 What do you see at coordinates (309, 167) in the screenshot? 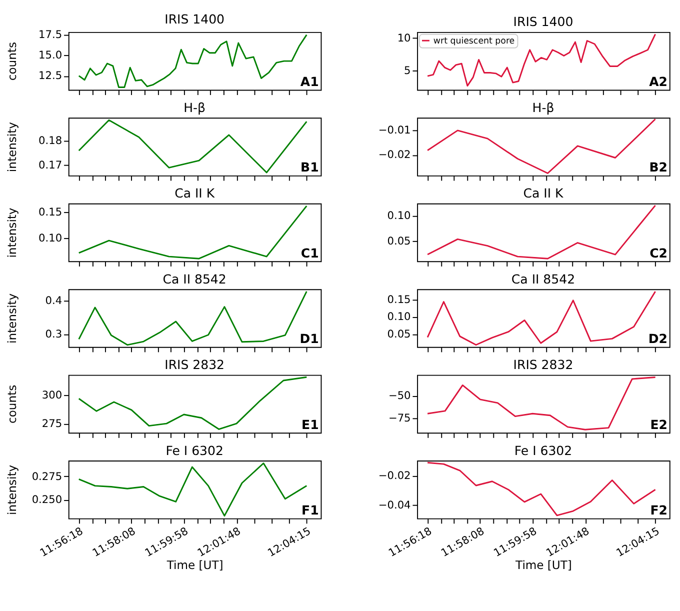
I see `annotation: B1` at bounding box center [309, 167].